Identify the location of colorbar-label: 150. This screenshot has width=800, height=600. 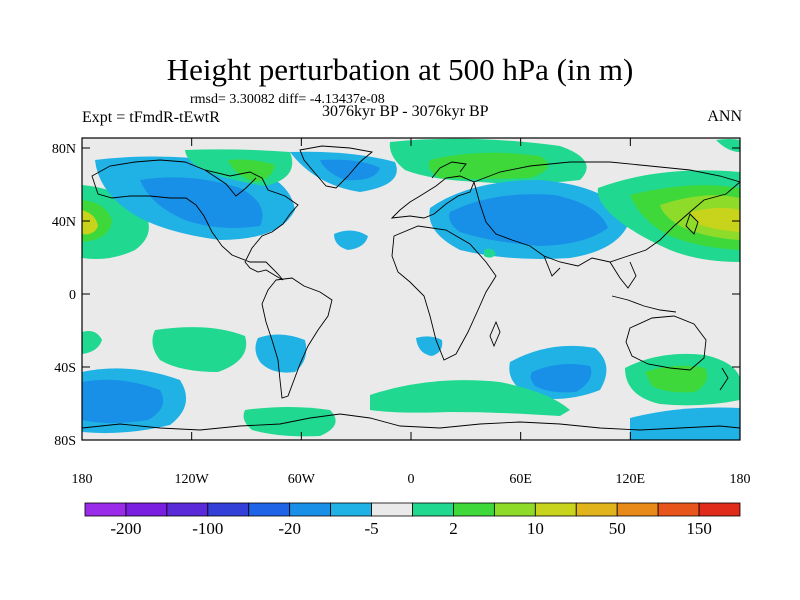
(699, 528).